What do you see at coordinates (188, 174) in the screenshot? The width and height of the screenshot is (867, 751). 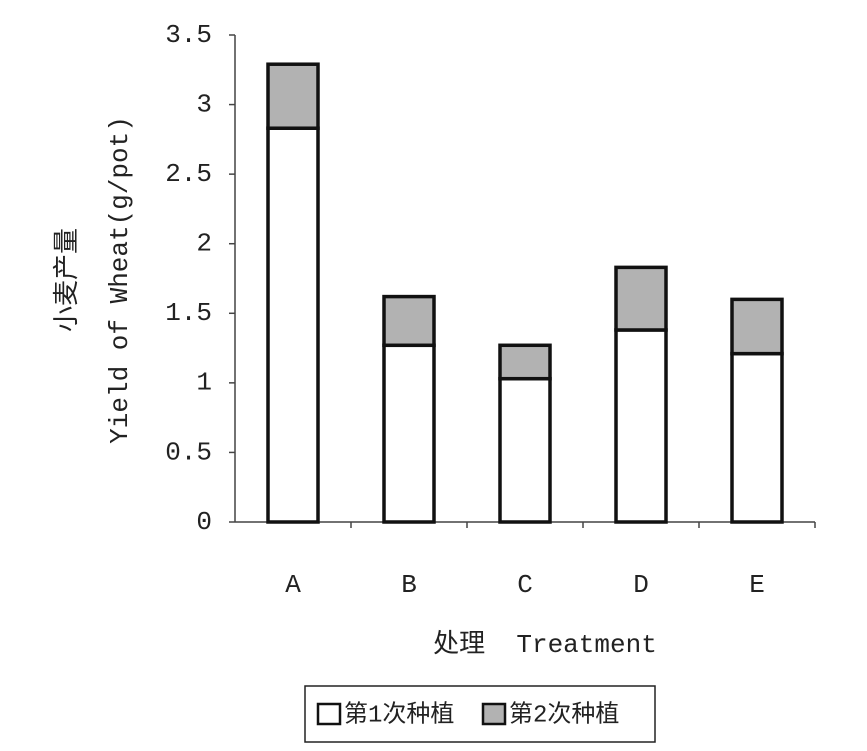 I see `y-tick-label: 2.5` at bounding box center [188, 174].